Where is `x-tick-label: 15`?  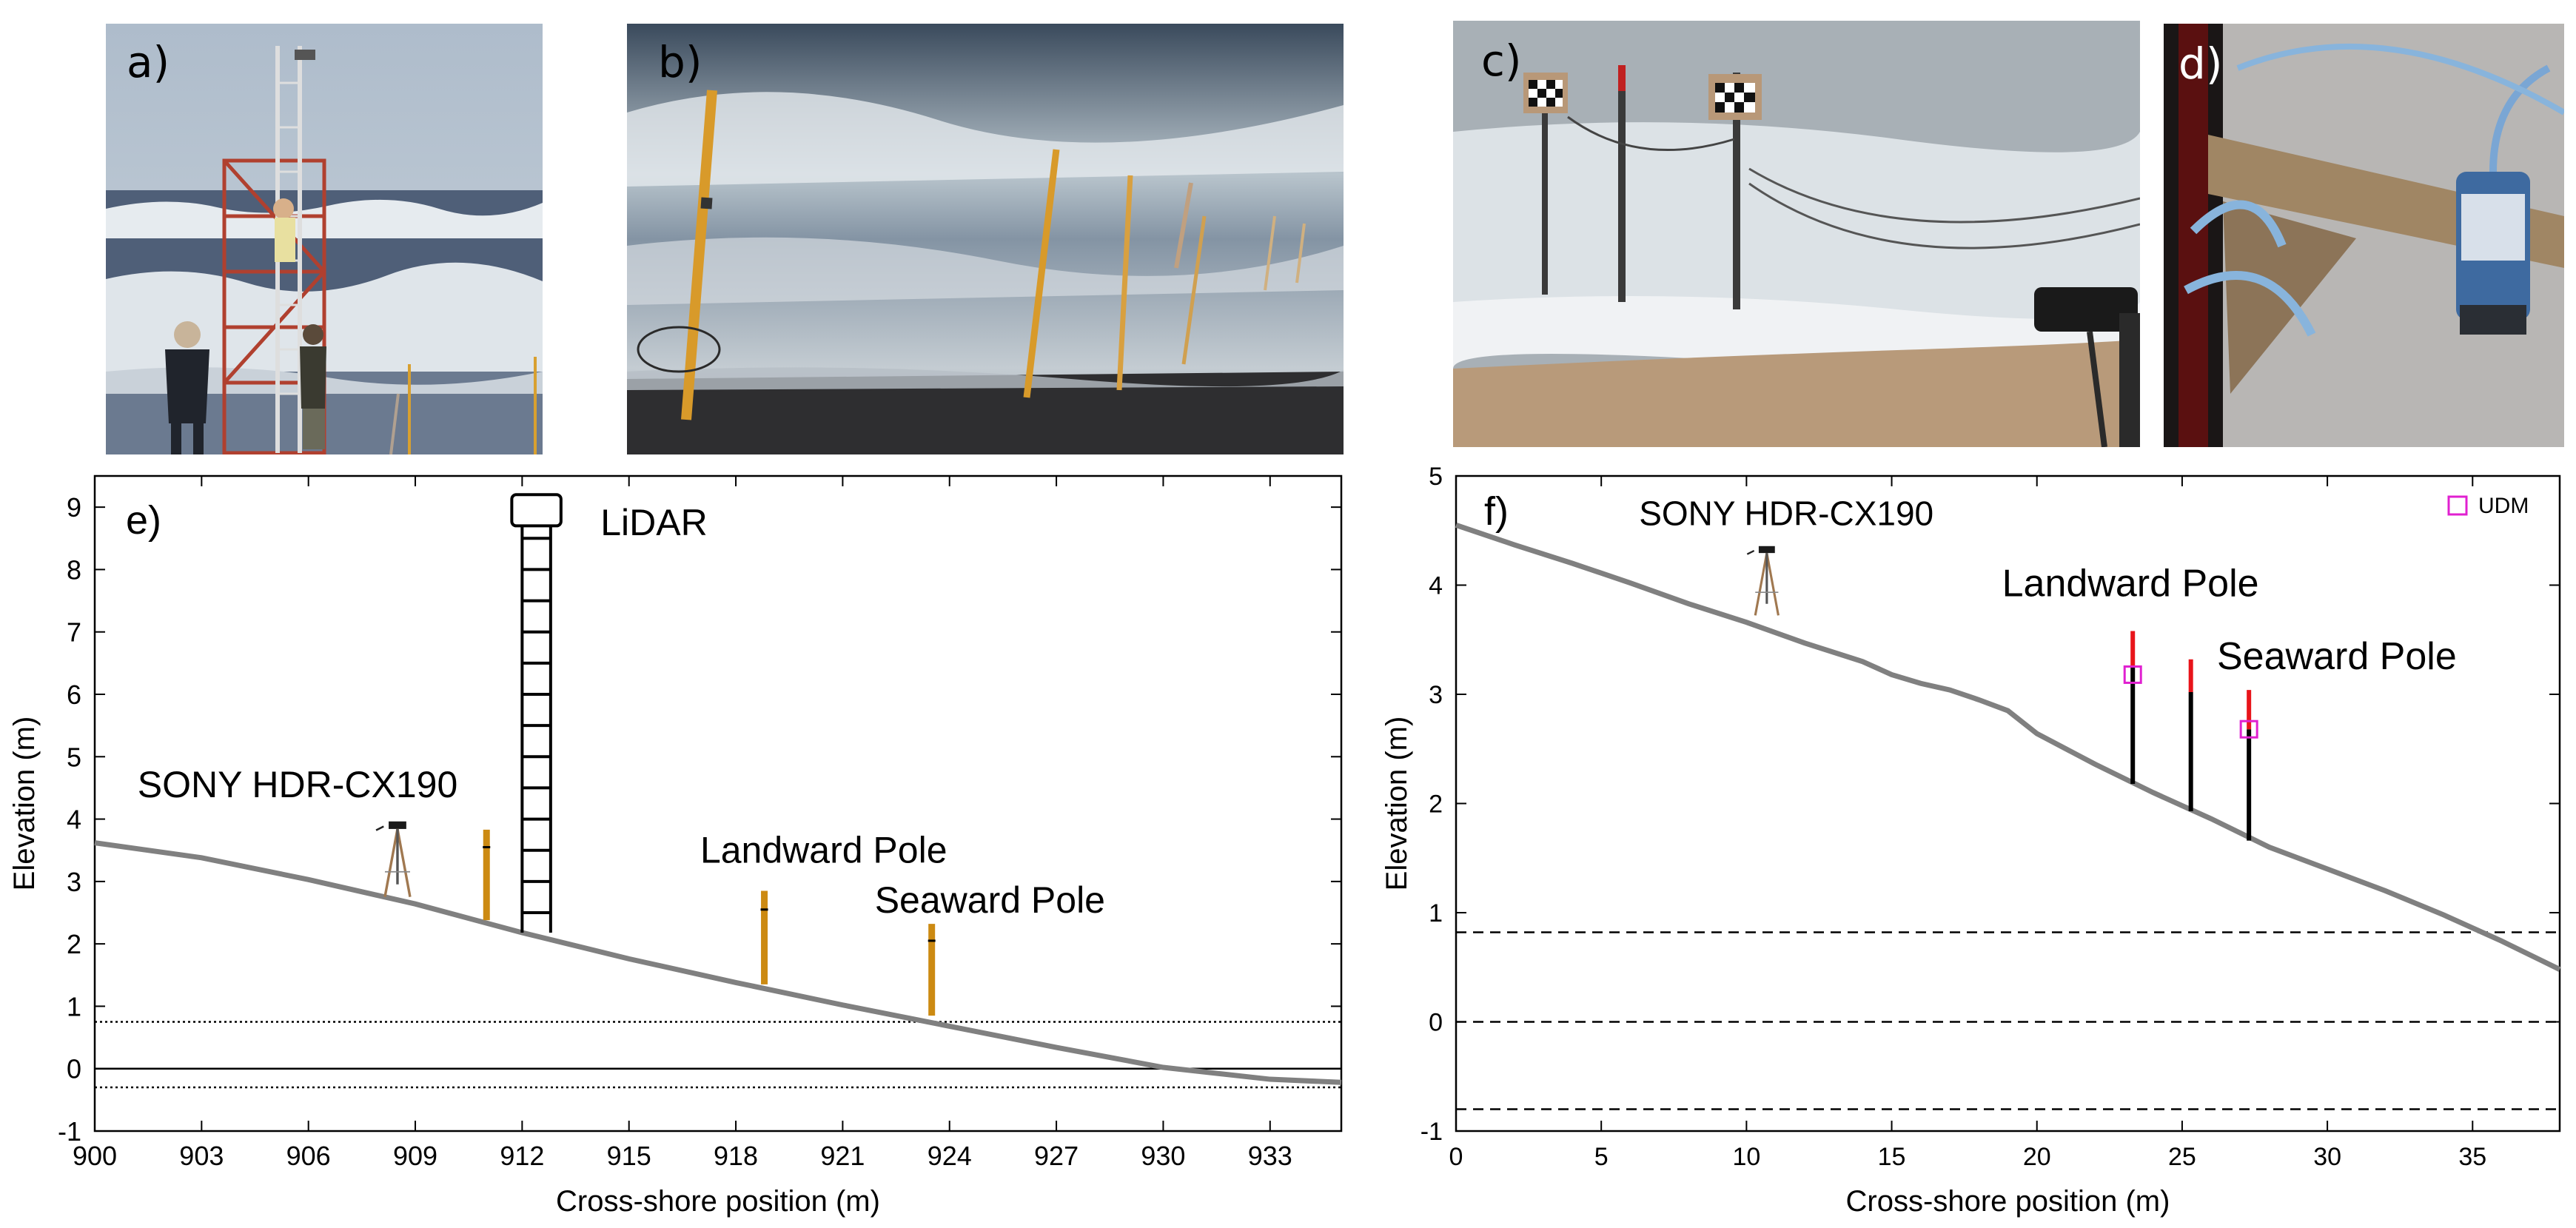
x-tick-label: 15 is located at coordinates (1892, 1157).